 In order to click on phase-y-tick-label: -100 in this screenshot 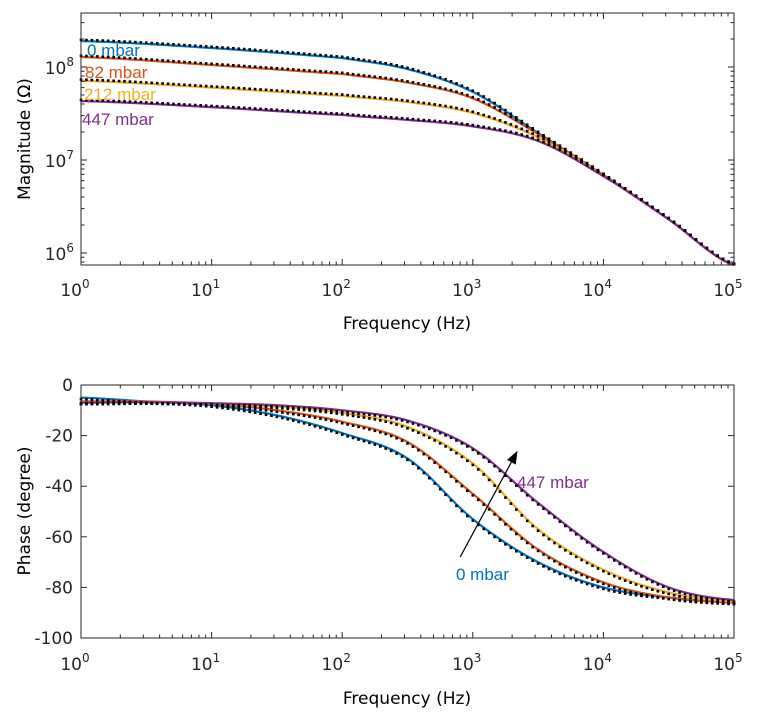, I will do `click(53, 639)`.